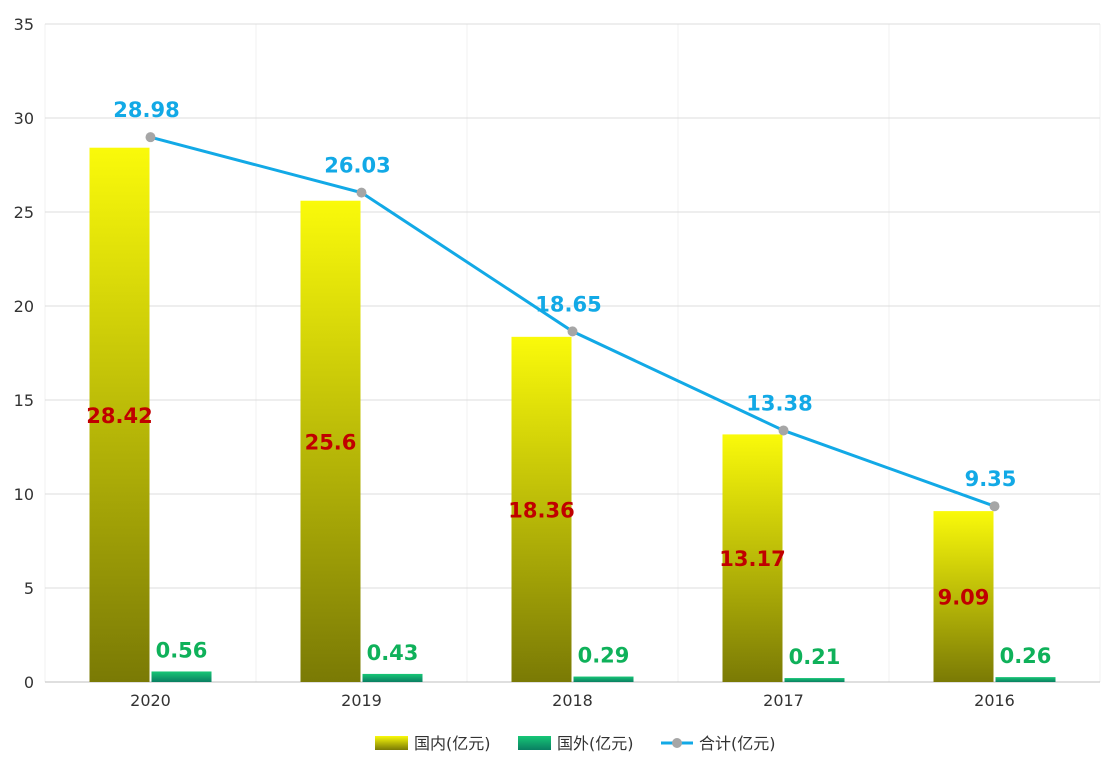 Image resolution: width=1112 pixels, height=767 pixels. What do you see at coordinates (991, 479) in the screenshot?
I see `data-label-total: 9.35` at bounding box center [991, 479].